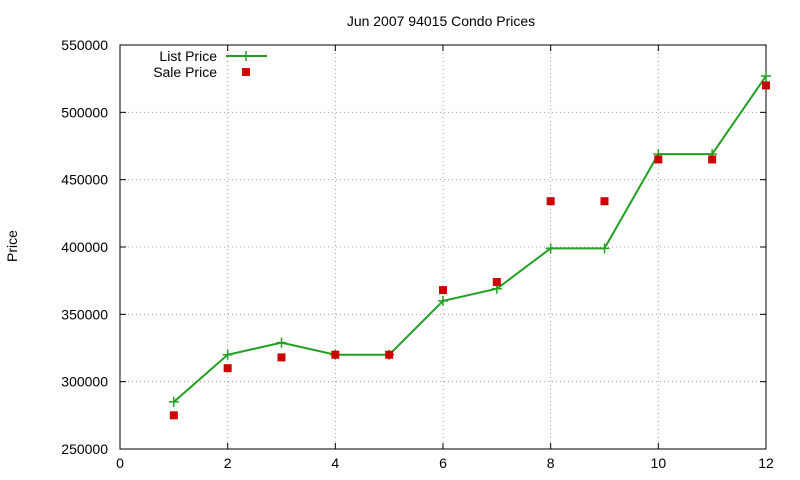 This screenshot has width=800, height=480. What do you see at coordinates (766, 463) in the screenshot?
I see `x-tick-label: 12` at bounding box center [766, 463].